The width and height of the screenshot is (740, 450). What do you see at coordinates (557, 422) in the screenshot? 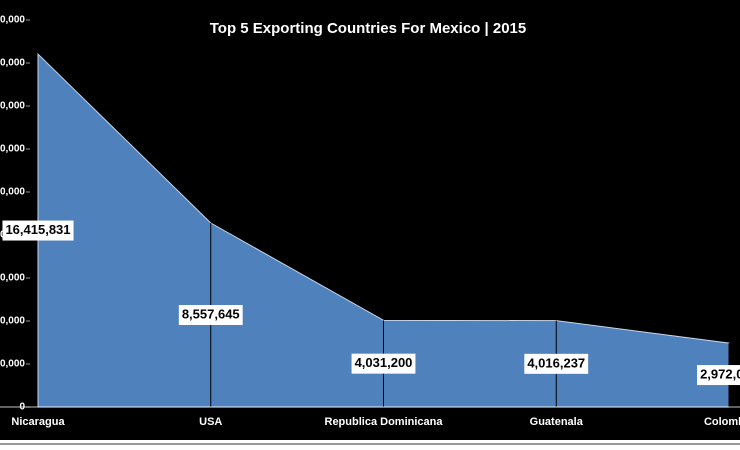
I see `x-tick-label: Guatenala` at bounding box center [557, 422].